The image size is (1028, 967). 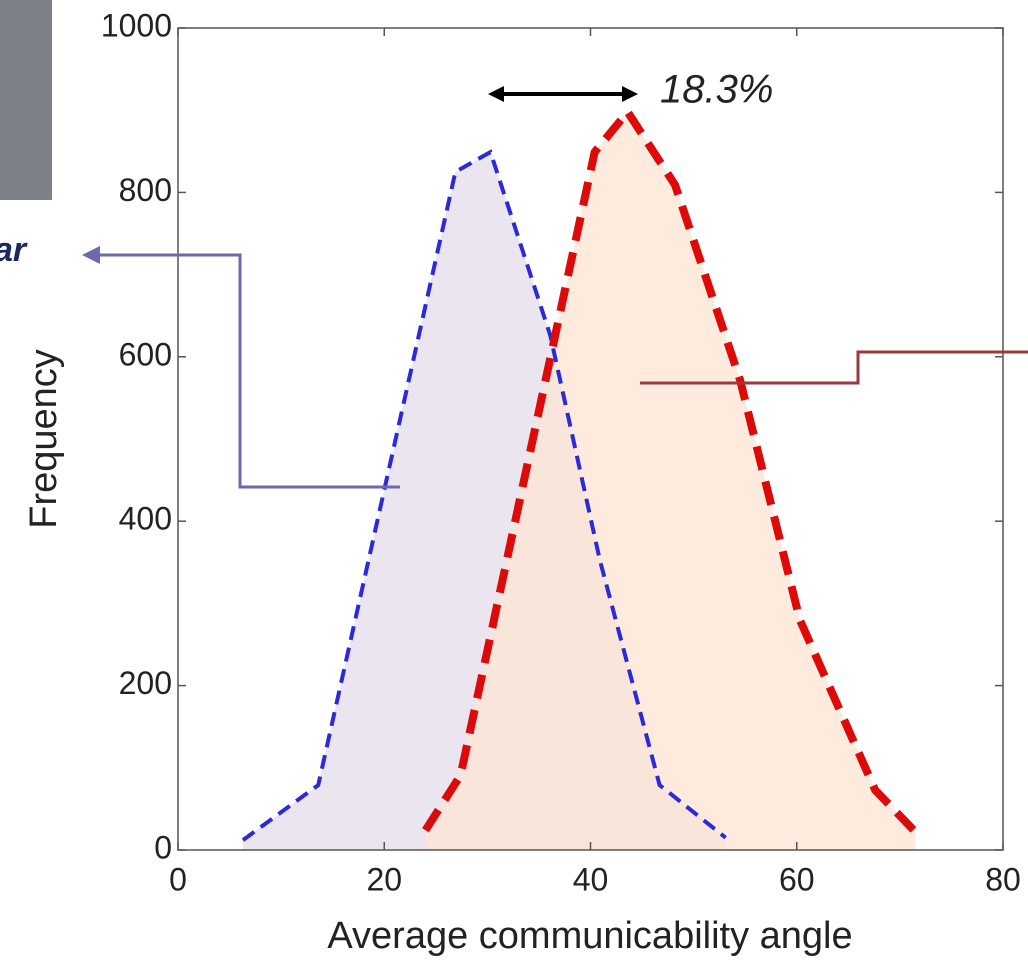 I want to click on x-tick-label: 80, so click(x=1003, y=879).